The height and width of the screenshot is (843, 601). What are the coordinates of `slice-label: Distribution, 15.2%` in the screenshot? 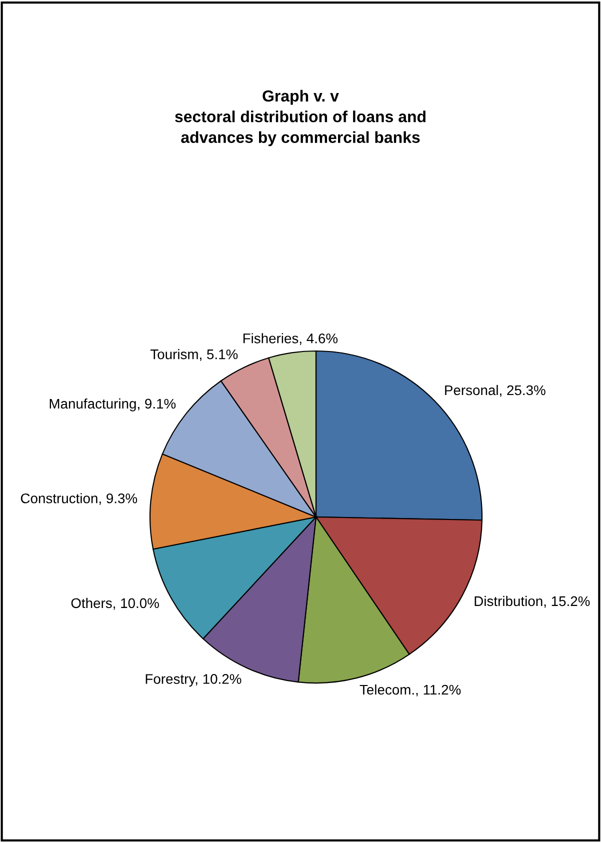 It's located at (532, 602).